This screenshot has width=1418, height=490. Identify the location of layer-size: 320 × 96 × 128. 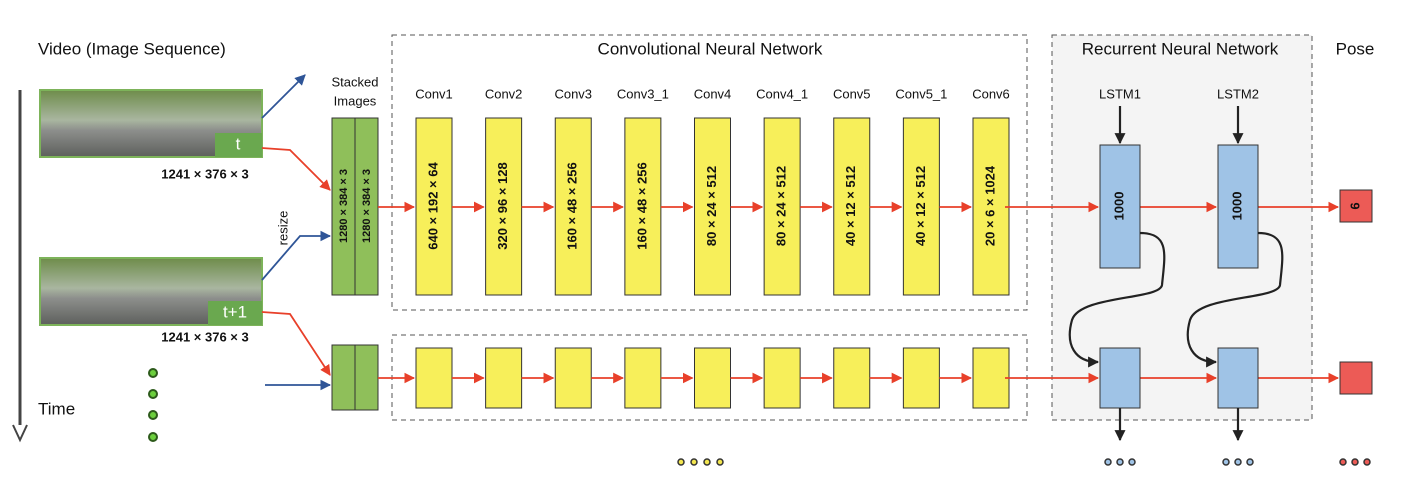
(502, 205).